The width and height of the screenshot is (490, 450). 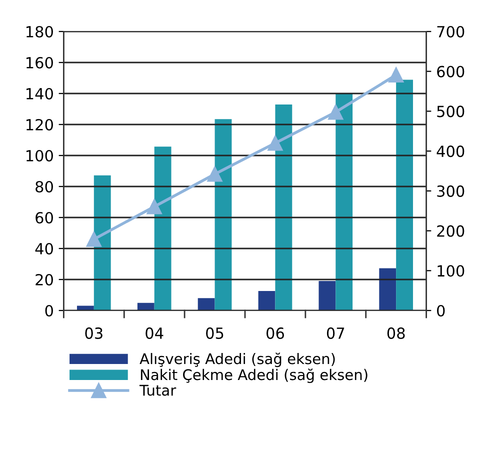 I want to click on y2-tick-label: 700, so click(x=450, y=32).